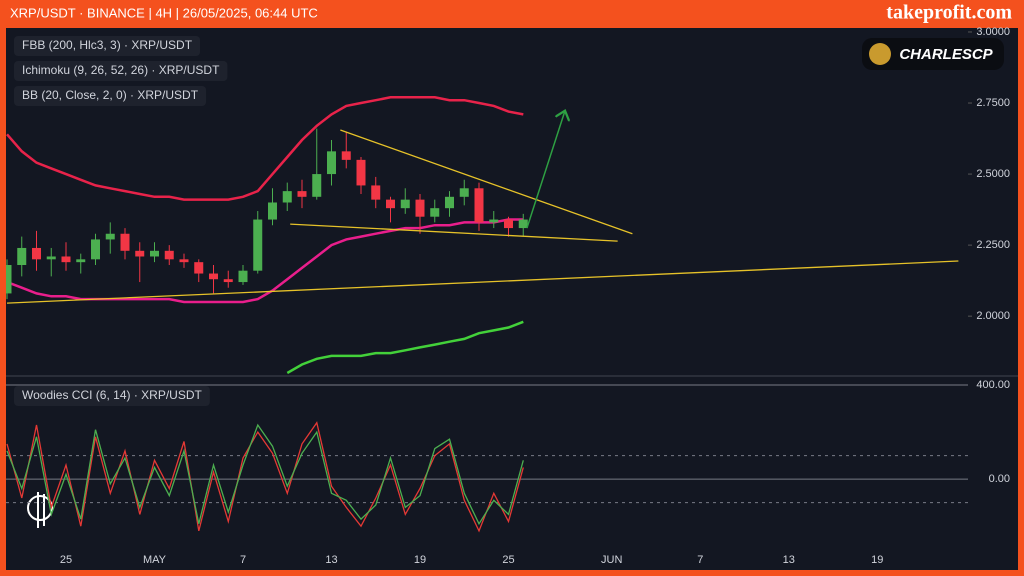 Image resolution: width=1024 pixels, height=576 pixels. Describe the element at coordinates (880, 54) in the screenshot. I see `logo-icon` at that location.